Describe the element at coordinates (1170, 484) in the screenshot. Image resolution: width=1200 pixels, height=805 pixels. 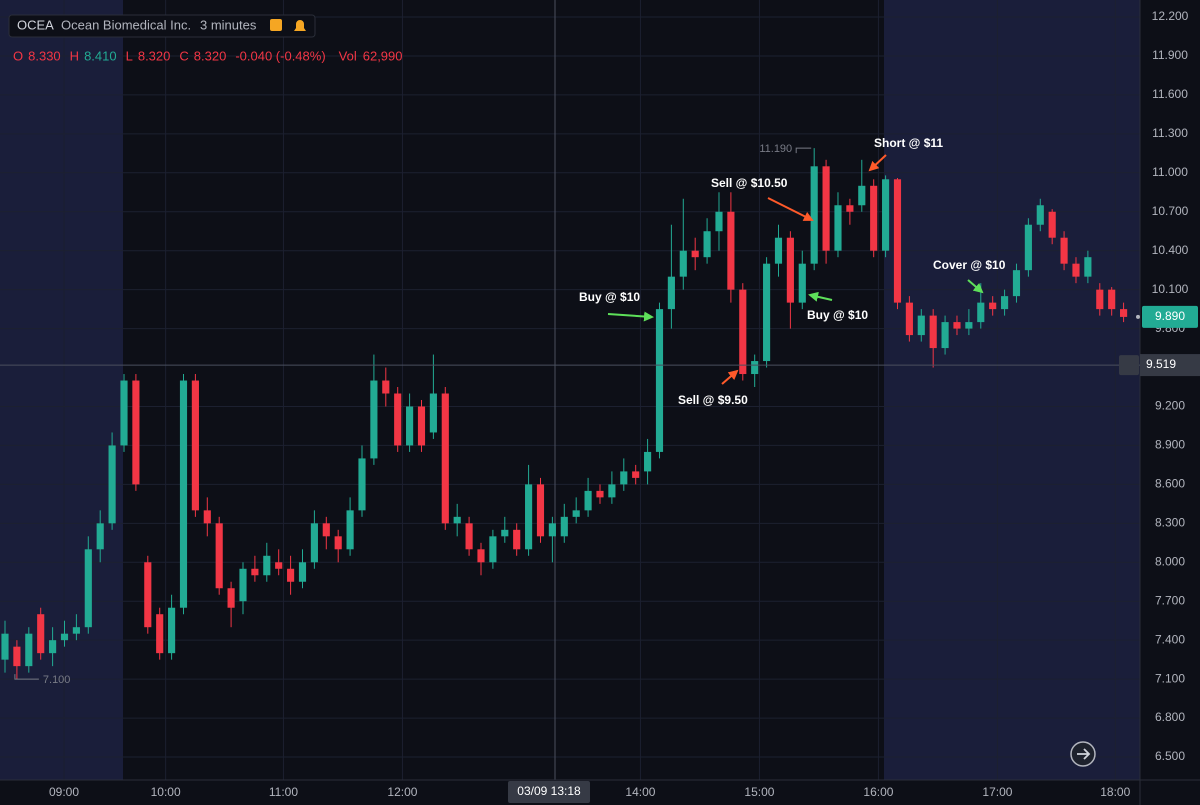
I see `y-tick-label: 8.600` at that location.